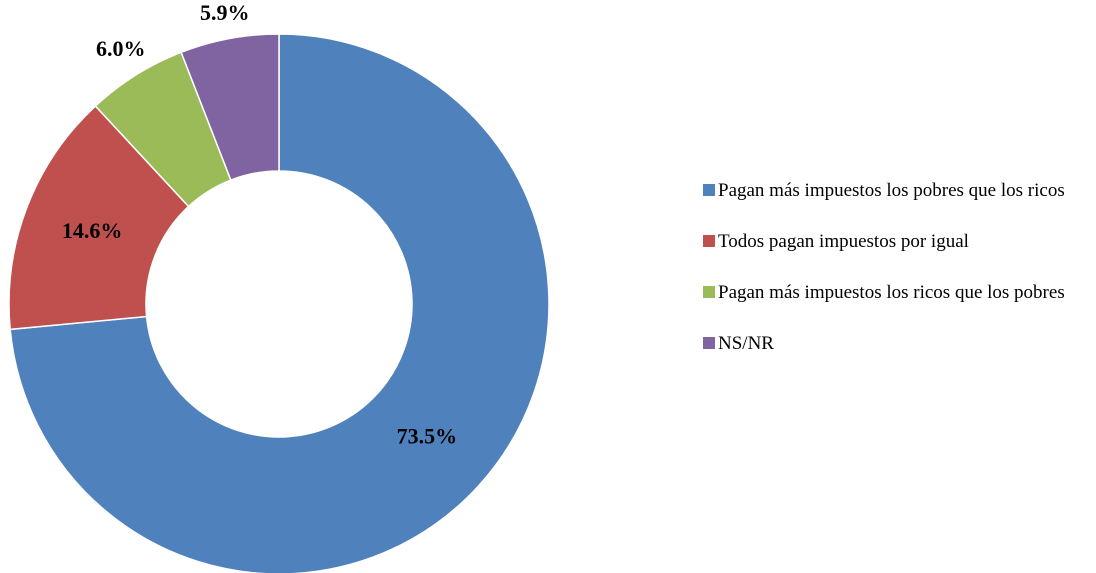  What do you see at coordinates (121, 48) in the screenshot?
I see `data-label: 6.0%` at bounding box center [121, 48].